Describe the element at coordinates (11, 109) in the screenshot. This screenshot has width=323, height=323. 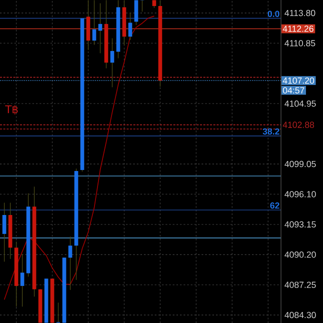
I see `annotation: T฿` at that location.